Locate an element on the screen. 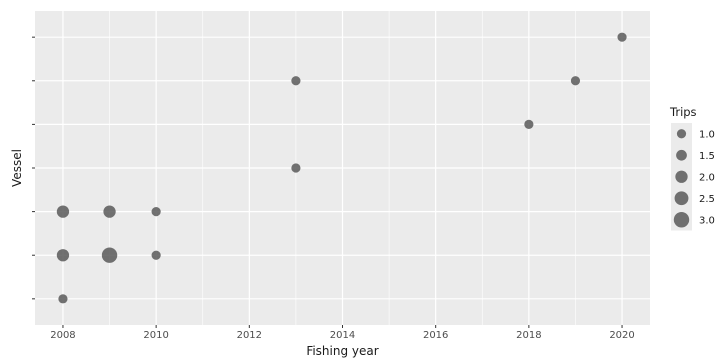 The height and width of the screenshot is (361, 717). x-tick-label: 2010 is located at coordinates (155, 335).